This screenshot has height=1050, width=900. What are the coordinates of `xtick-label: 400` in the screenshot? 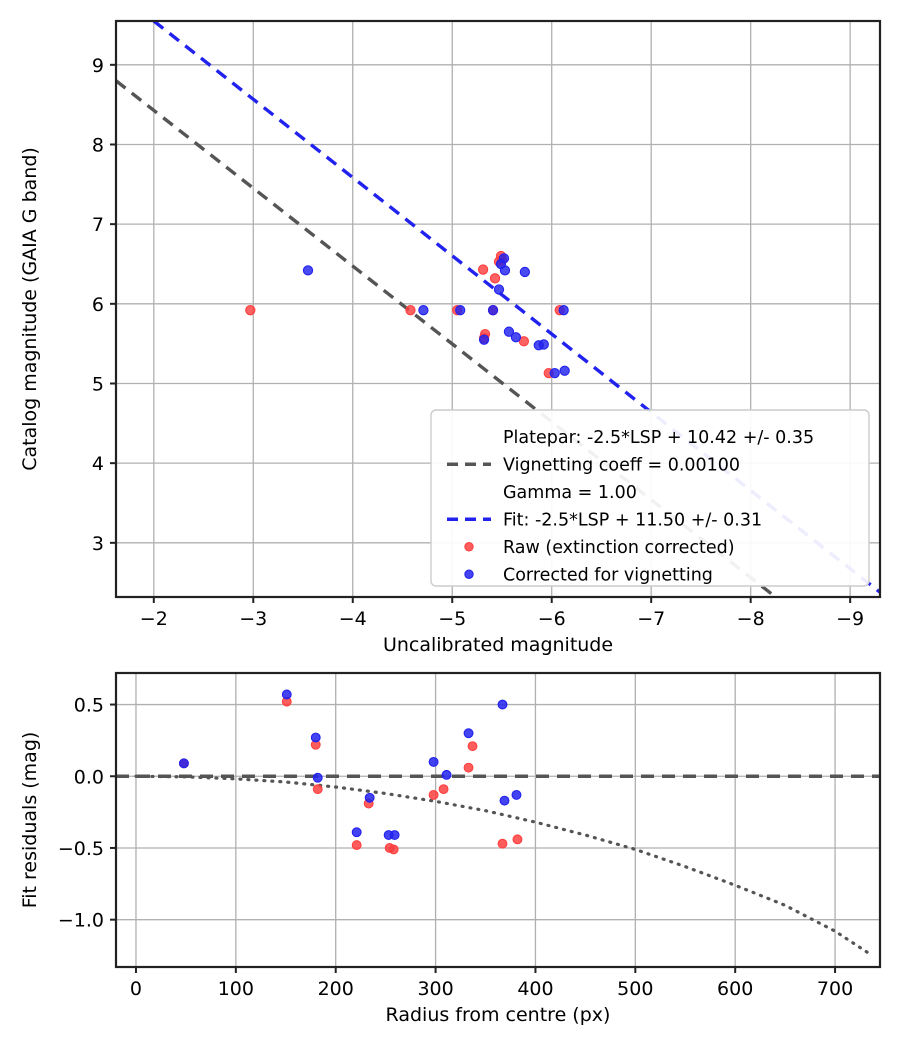 It's located at (535, 989).